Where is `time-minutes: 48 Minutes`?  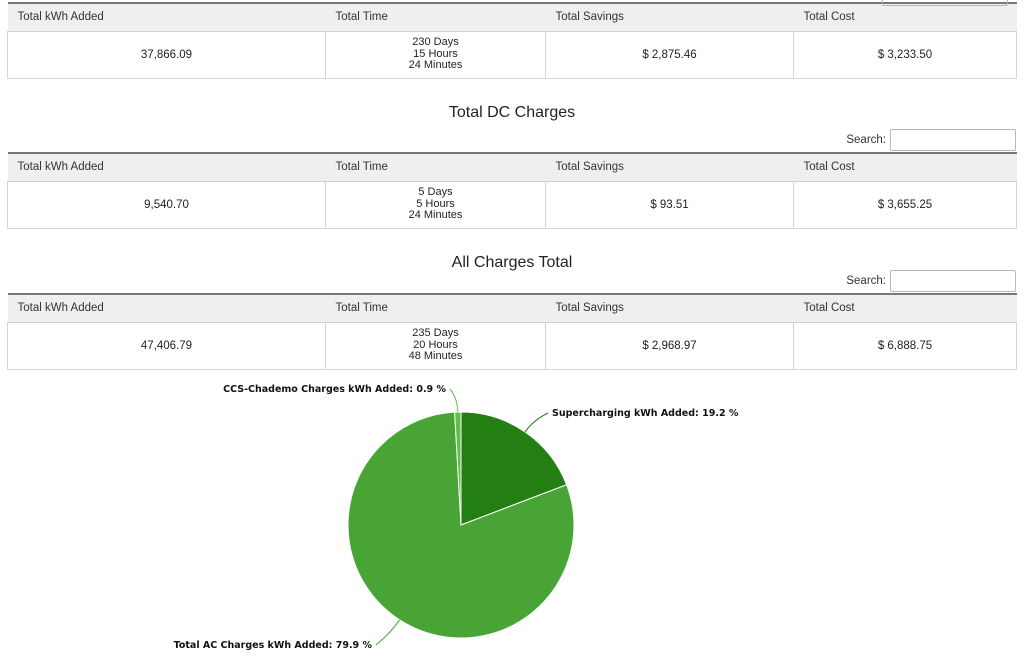
time-minutes: 48 Minutes is located at coordinates (435, 356).